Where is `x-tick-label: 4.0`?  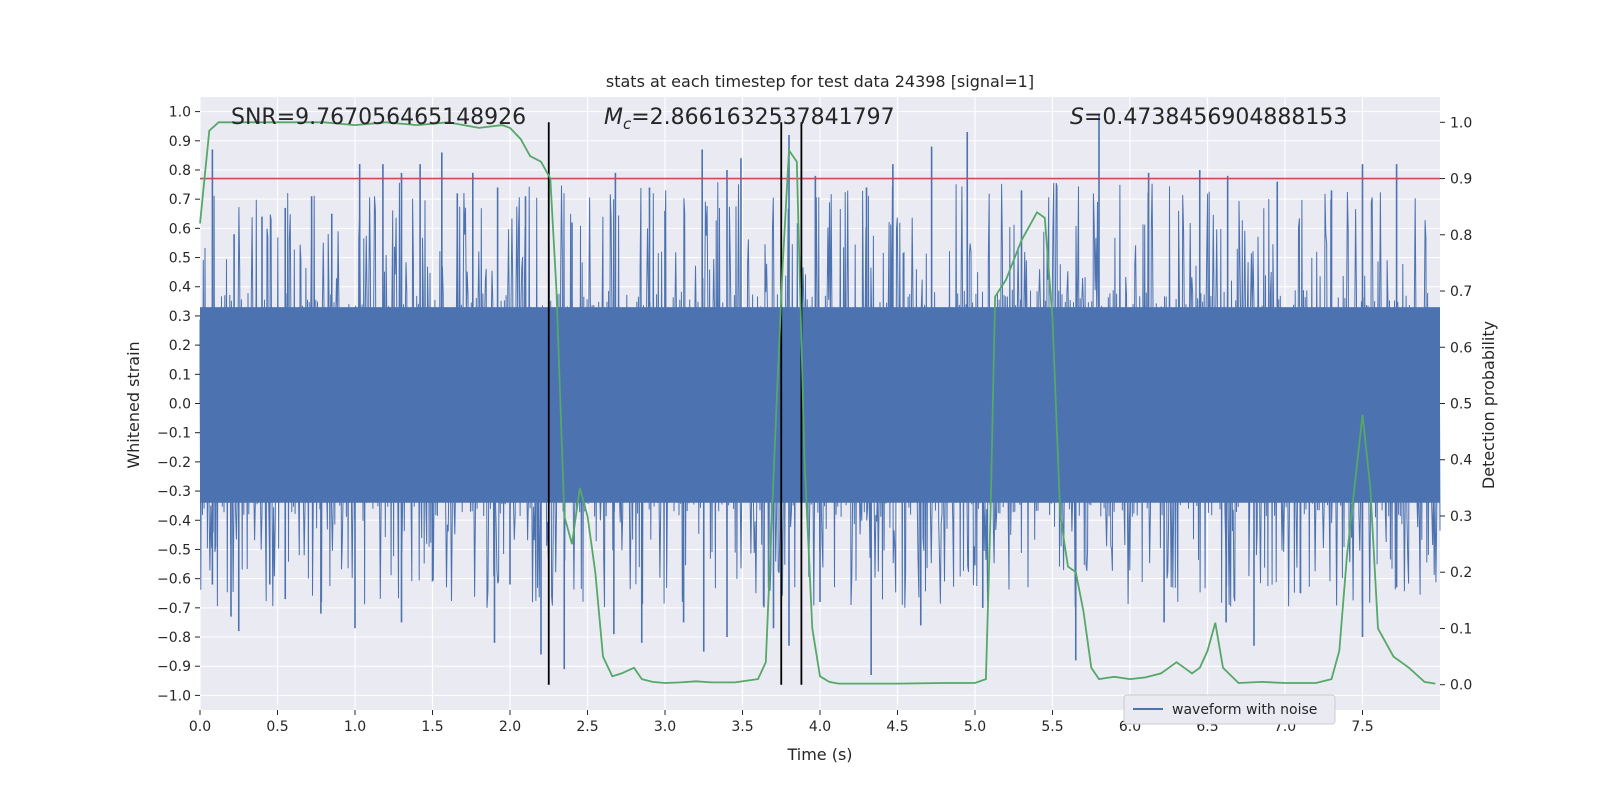 x-tick-label: 4.0 is located at coordinates (820, 727).